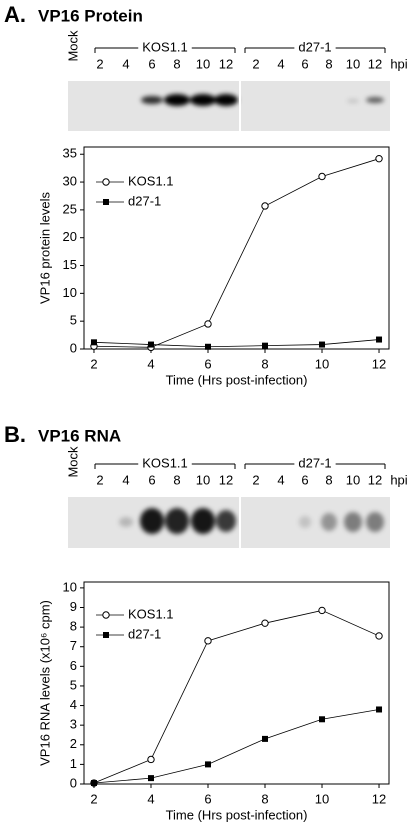 This screenshot has height=826, width=412. Describe the element at coordinates (44, 683) in the screenshot. I see `y-axis-label: VP16 RNA levels (x10⁶ cpm)` at that location.